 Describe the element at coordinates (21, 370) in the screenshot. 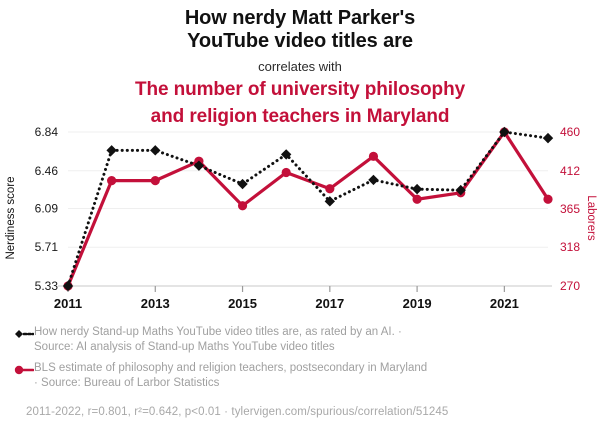

I see `red-circle-solid-icon` at that location.